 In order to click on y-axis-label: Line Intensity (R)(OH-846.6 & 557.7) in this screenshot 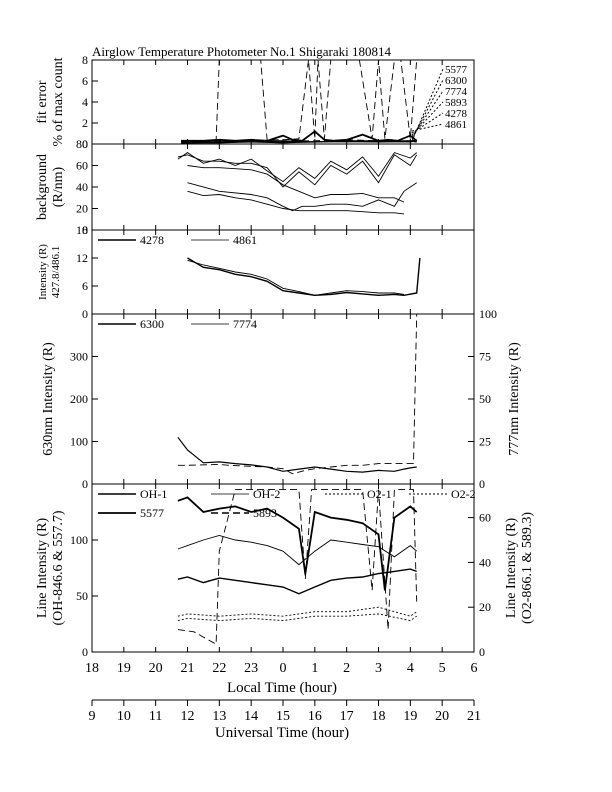, I will do `click(50, 567)`.